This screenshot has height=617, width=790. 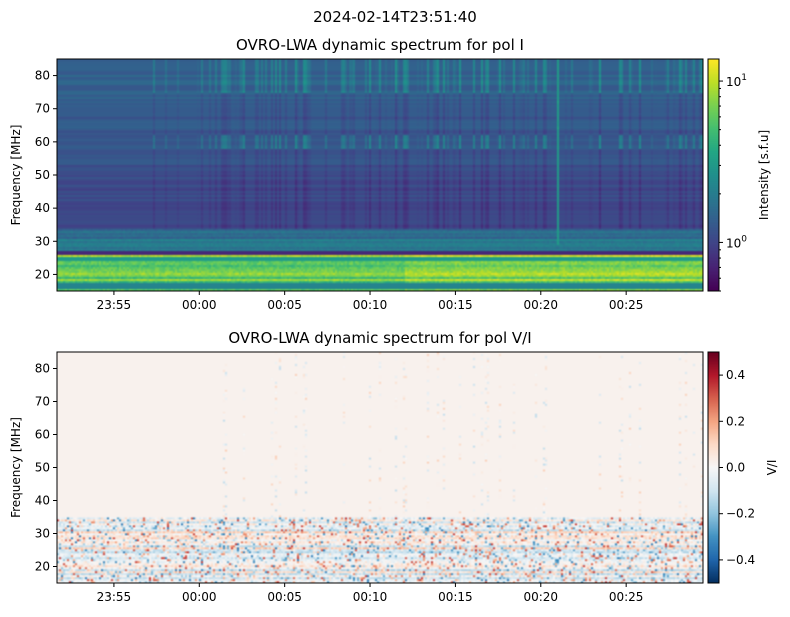 I want to click on bottom-plot-title: OVRO-LWA dynamic spectrum for pol V/I, so click(x=380, y=338).